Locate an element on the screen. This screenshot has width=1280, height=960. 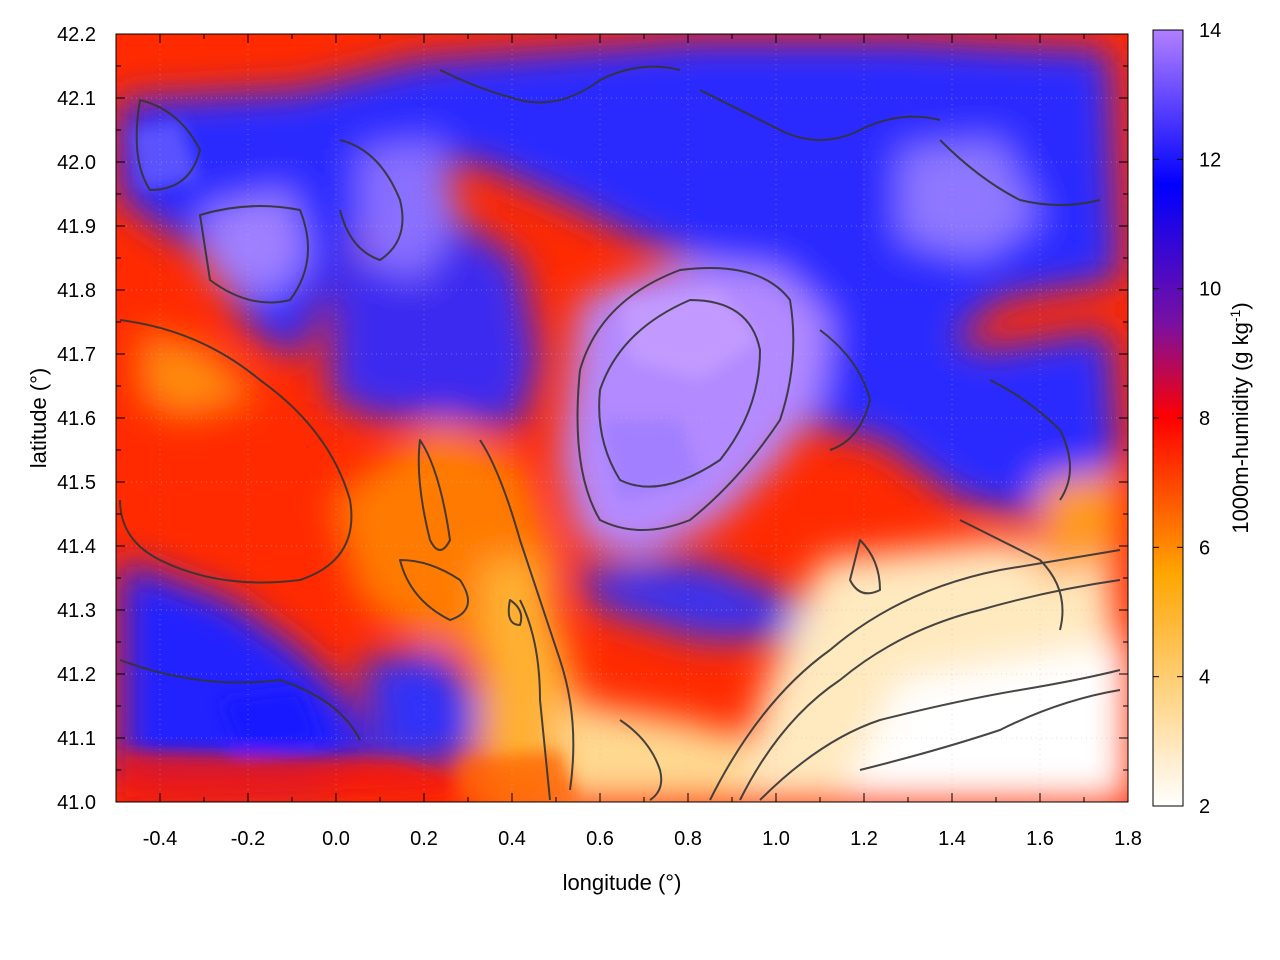
x-tick-label: 0.4 is located at coordinates (512, 839).